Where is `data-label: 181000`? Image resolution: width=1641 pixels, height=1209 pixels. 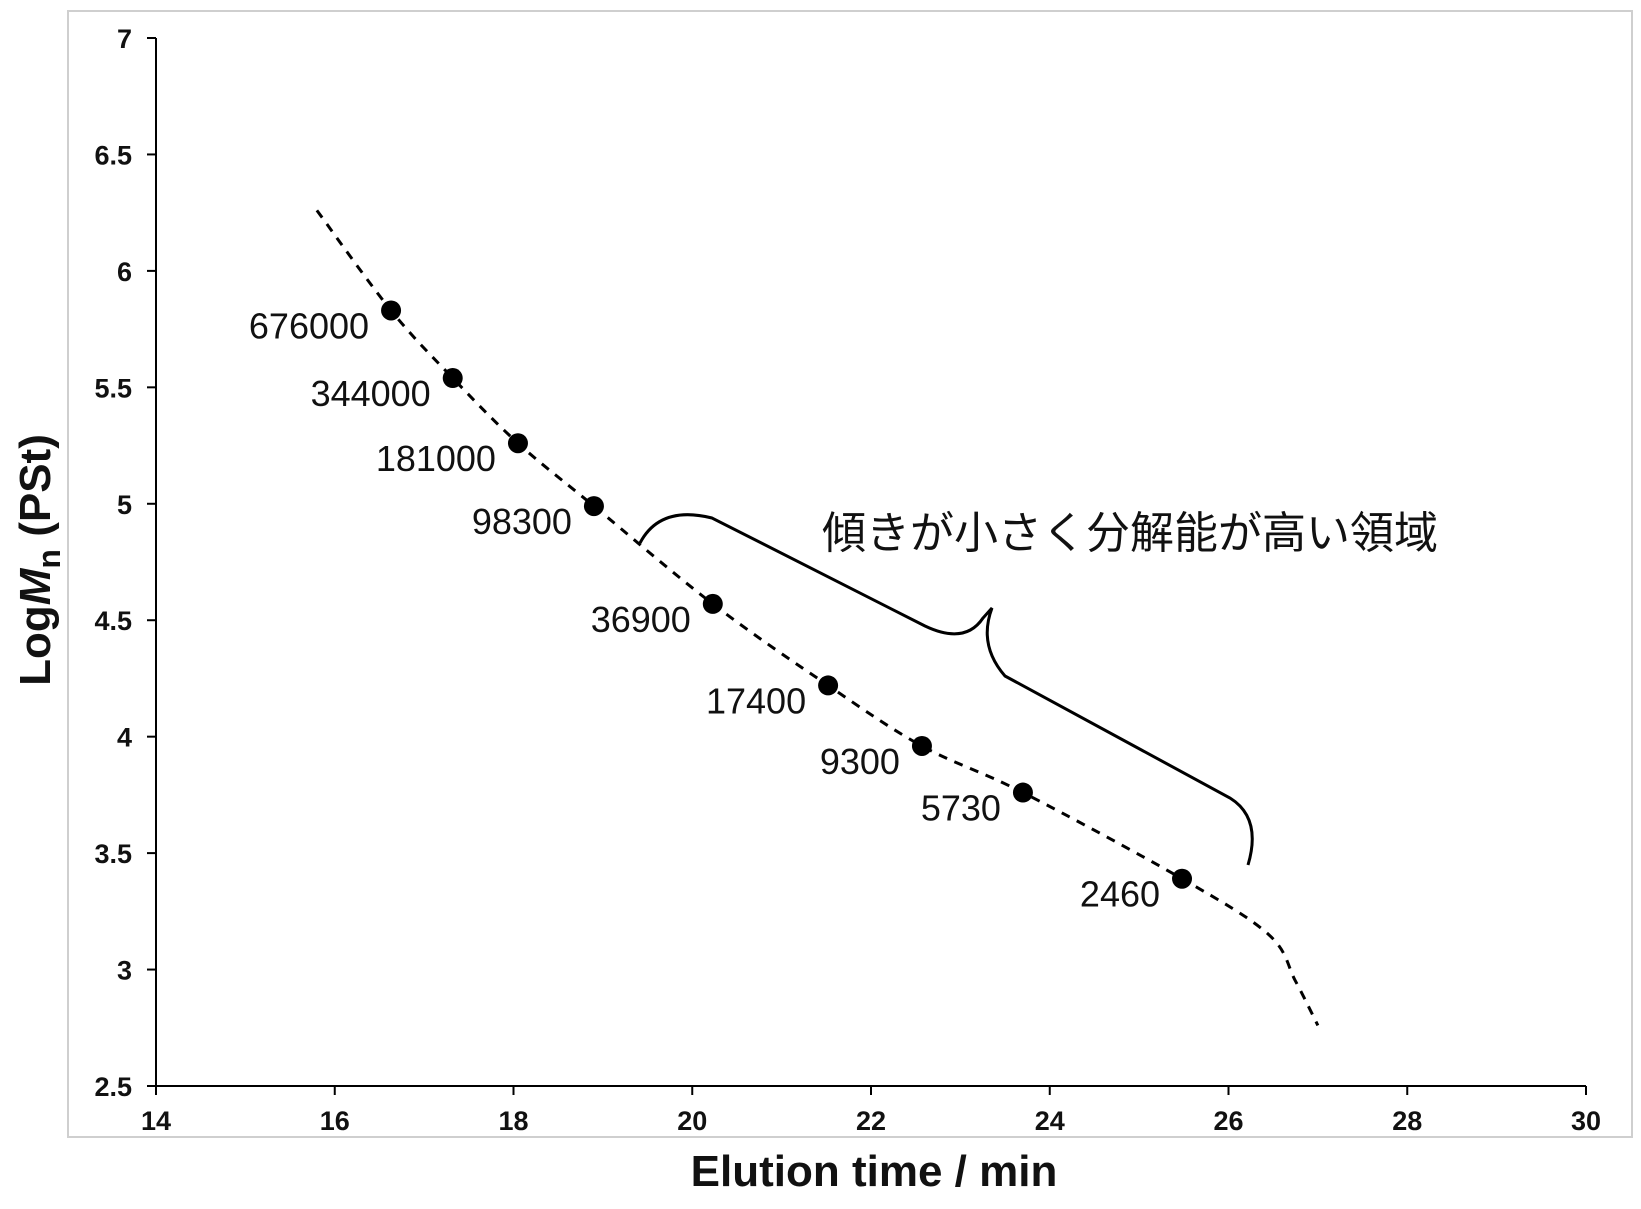 data-label: 181000 is located at coordinates (436, 458).